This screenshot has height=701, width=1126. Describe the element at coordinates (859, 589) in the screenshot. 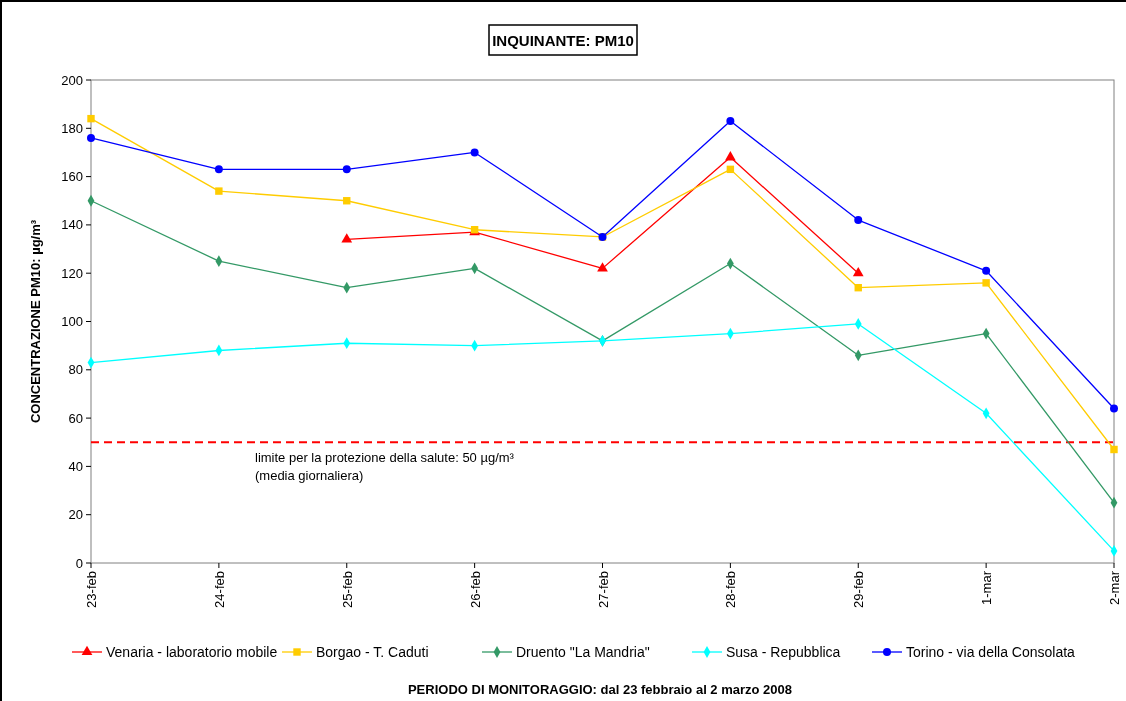

I see `x-tick-label: 29-feb` at that location.